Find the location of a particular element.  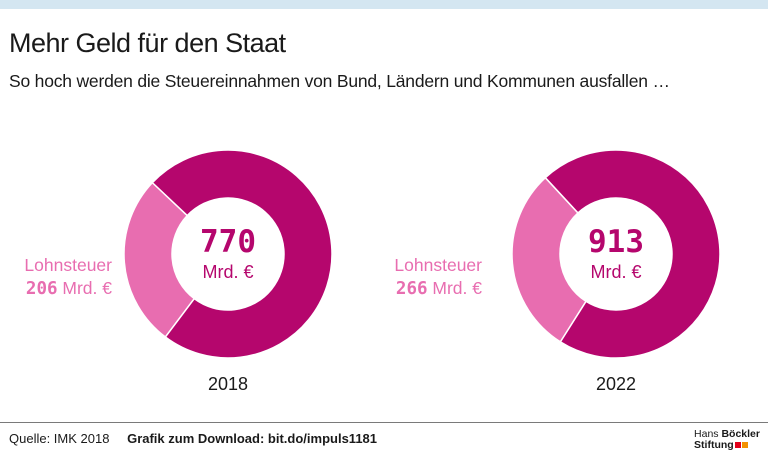

lohnsteuer-value-2022: 266 Mrd. € is located at coordinates (439, 288).